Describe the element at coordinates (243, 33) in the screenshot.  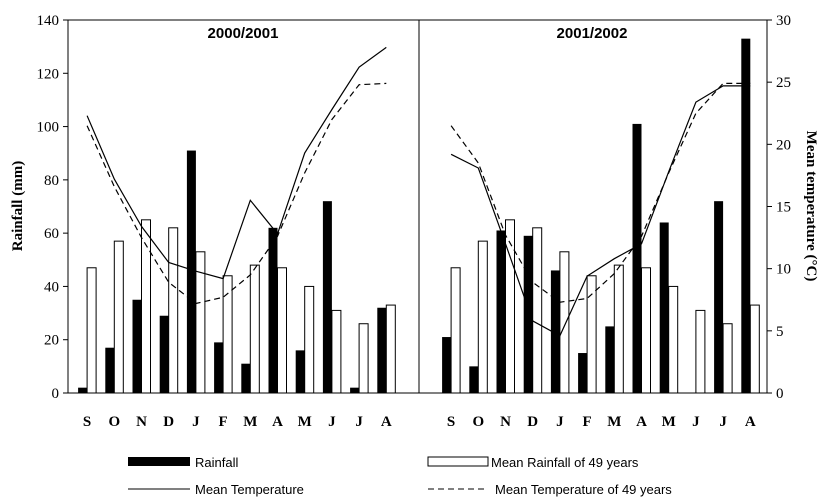
I see `panel-title-1: 2000/2001` at that location.